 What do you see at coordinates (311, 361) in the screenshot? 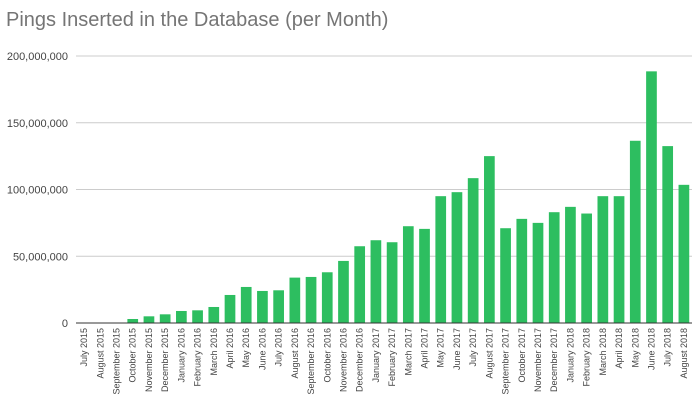
I see `x-tick-label: September 2016` at bounding box center [311, 361].